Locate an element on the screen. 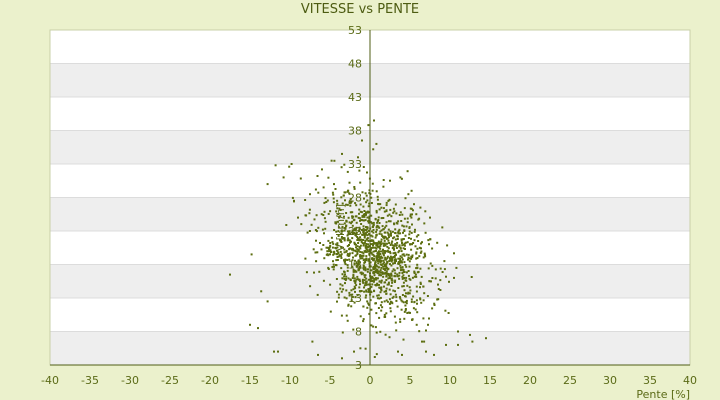 This screenshot has width=720, height=400. y-tick-label: 3 is located at coordinates (358, 365).